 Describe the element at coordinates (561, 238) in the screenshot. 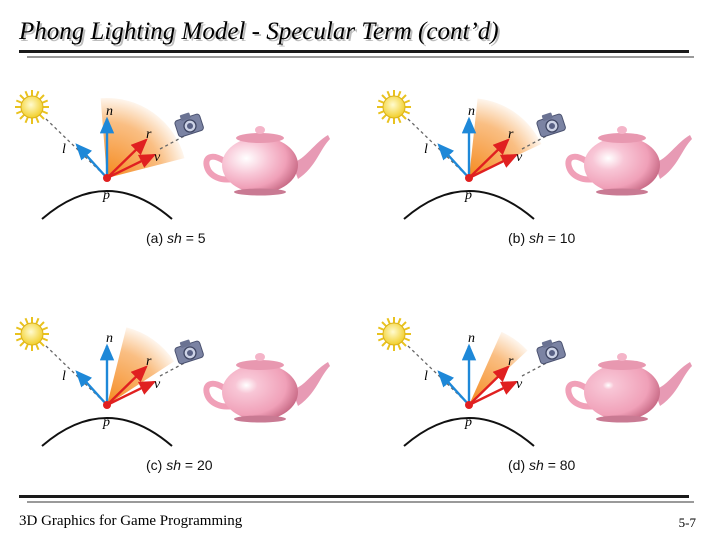

I see `caption-value: = 10` at that location.